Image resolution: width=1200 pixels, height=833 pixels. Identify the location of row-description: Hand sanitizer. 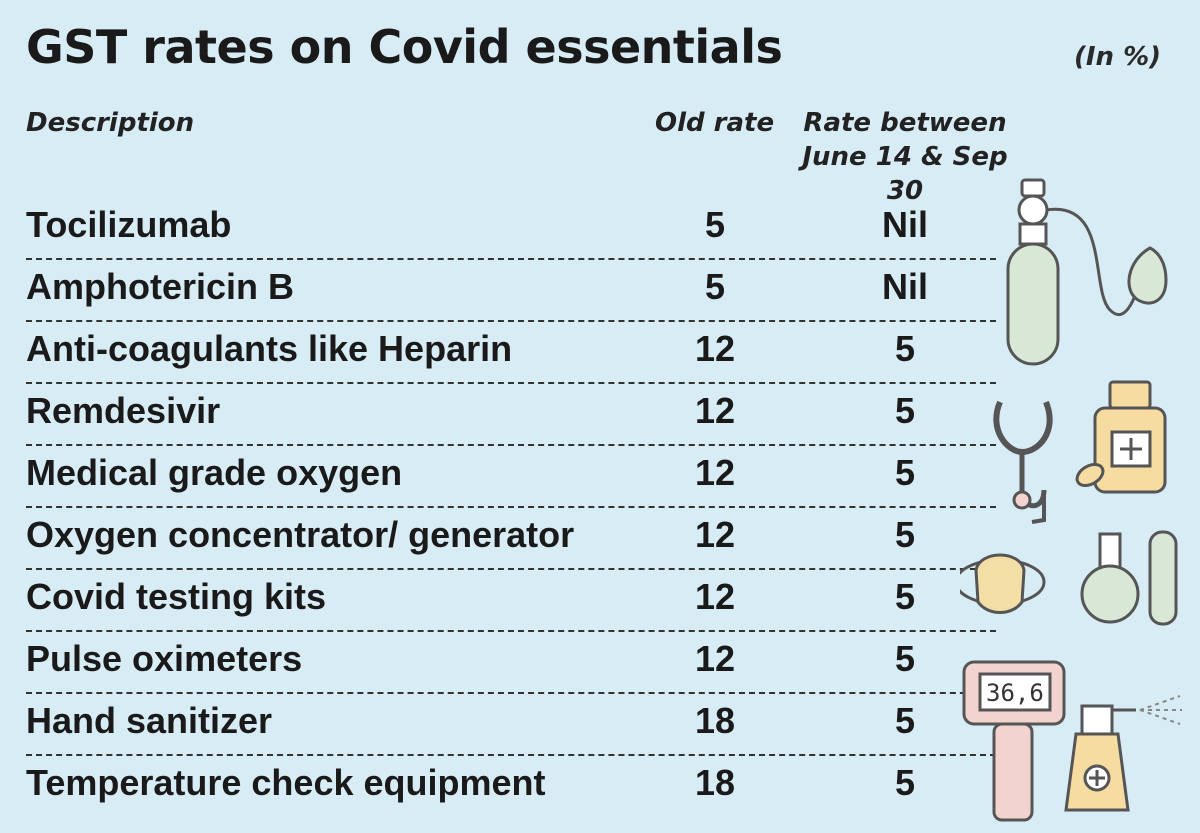
(149, 720).